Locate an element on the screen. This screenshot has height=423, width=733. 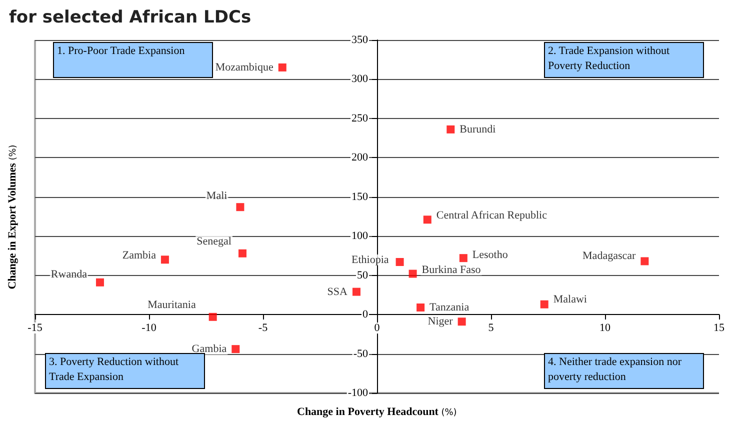
annotation: Rwanda is located at coordinates (69, 274).